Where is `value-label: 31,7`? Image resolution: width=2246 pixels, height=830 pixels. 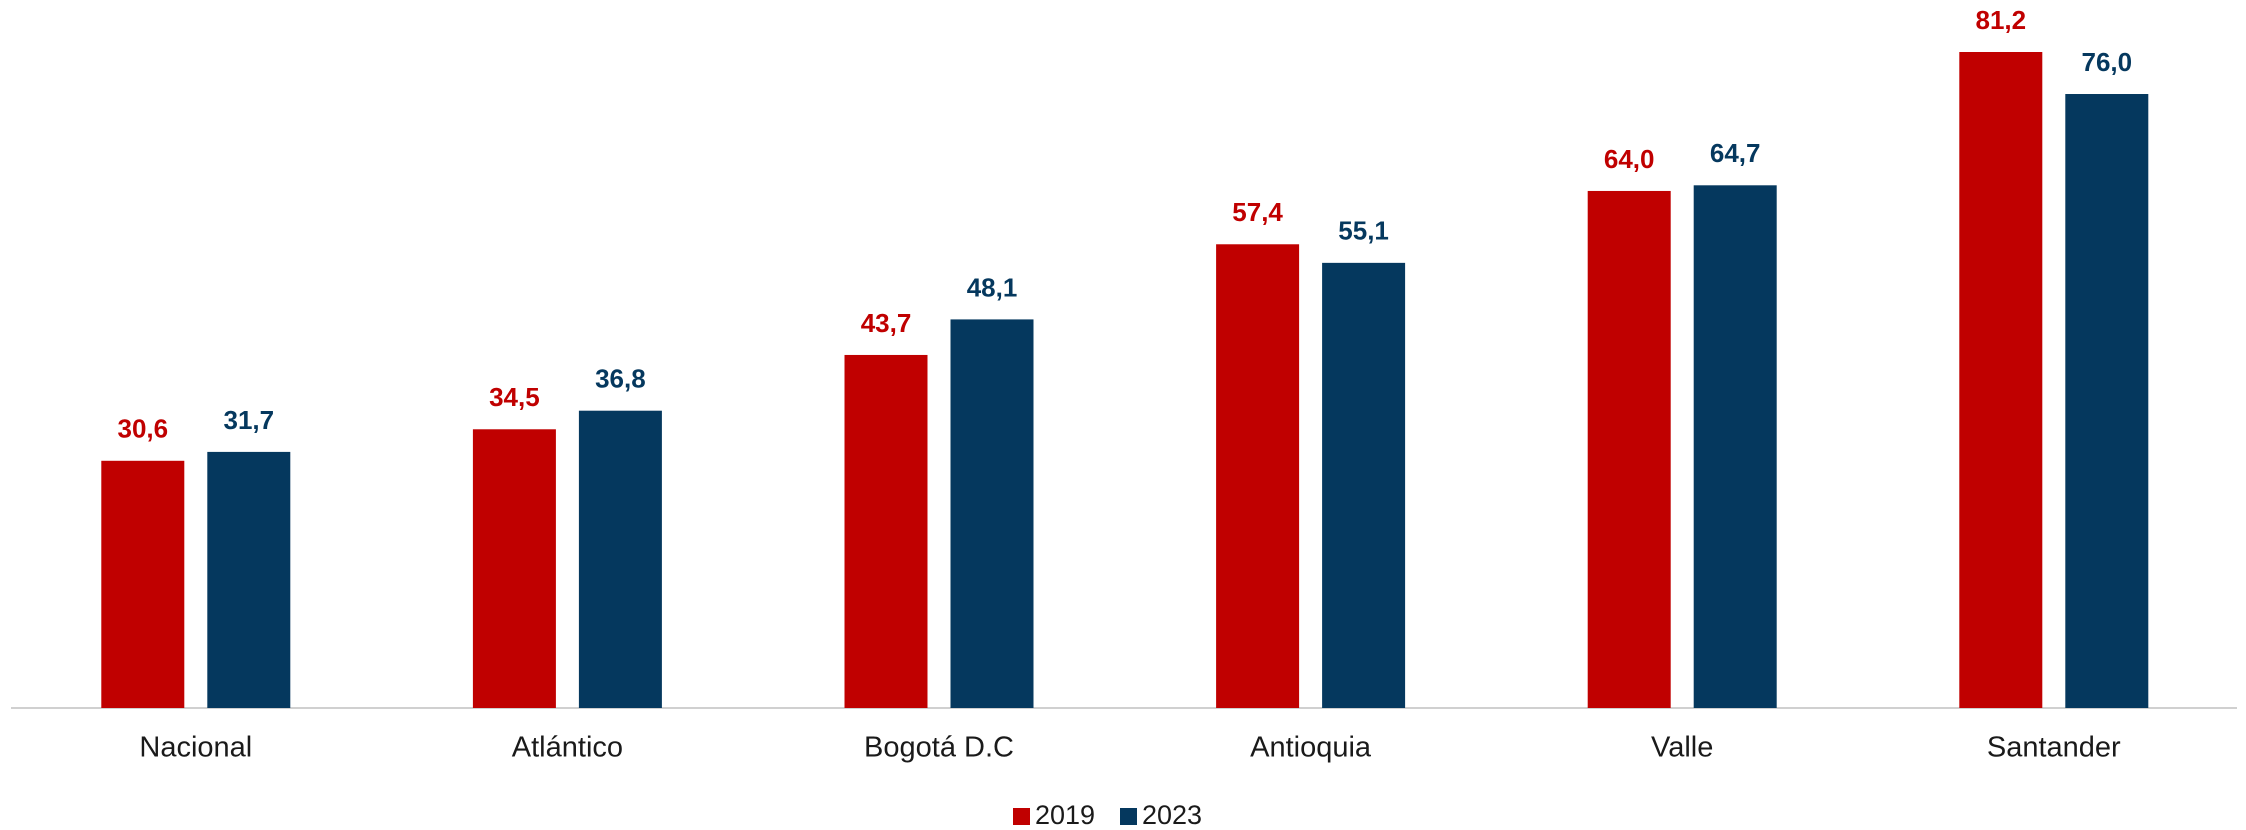
value-label: 31,7 is located at coordinates (248, 420).